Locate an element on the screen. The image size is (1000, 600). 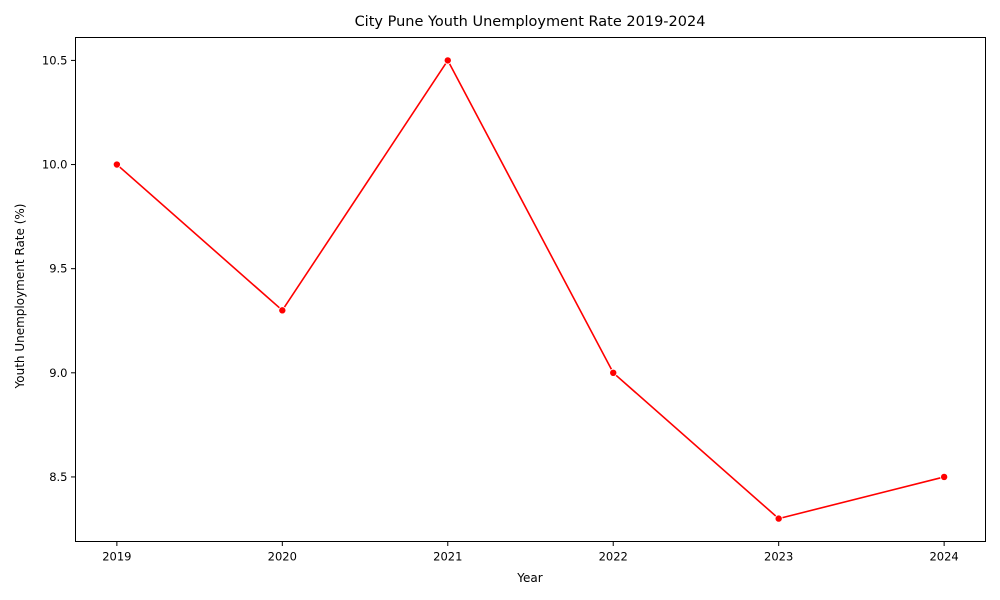
x-tick-label: 2019 is located at coordinates (116, 557).